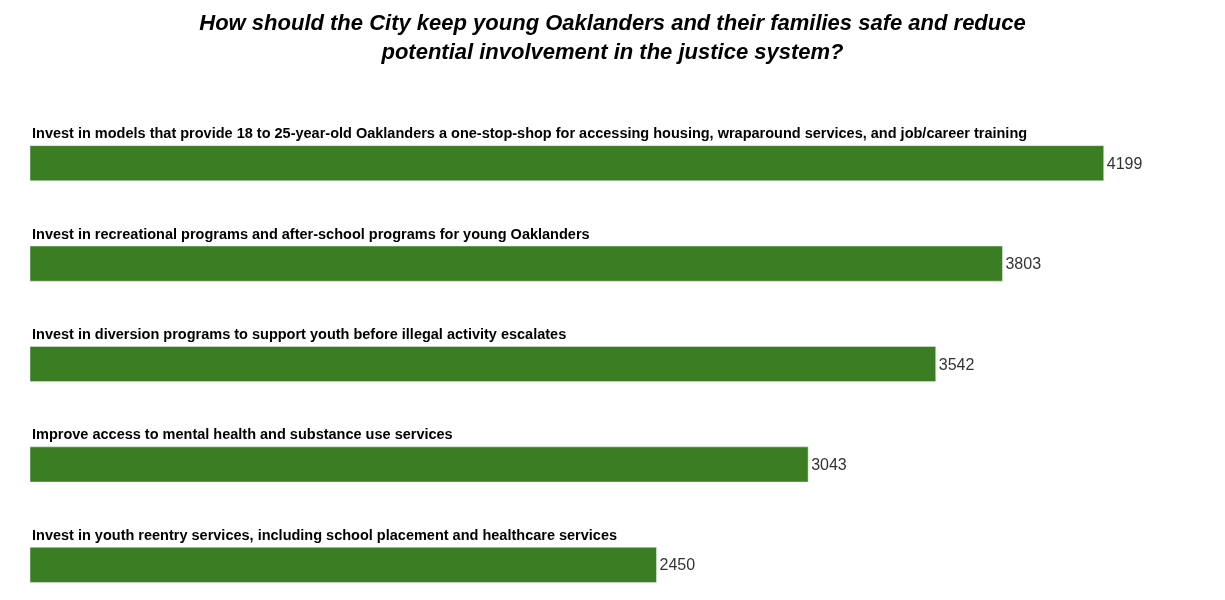 The height and width of the screenshot is (600, 1225). Describe the element at coordinates (530, 133) in the screenshot. I see `y-tick-label: Invest in models that provide 18 to 25-year-old Oaklanders a one-stop-shop for accessing housing, wraparound services, and job/career training` at that location.